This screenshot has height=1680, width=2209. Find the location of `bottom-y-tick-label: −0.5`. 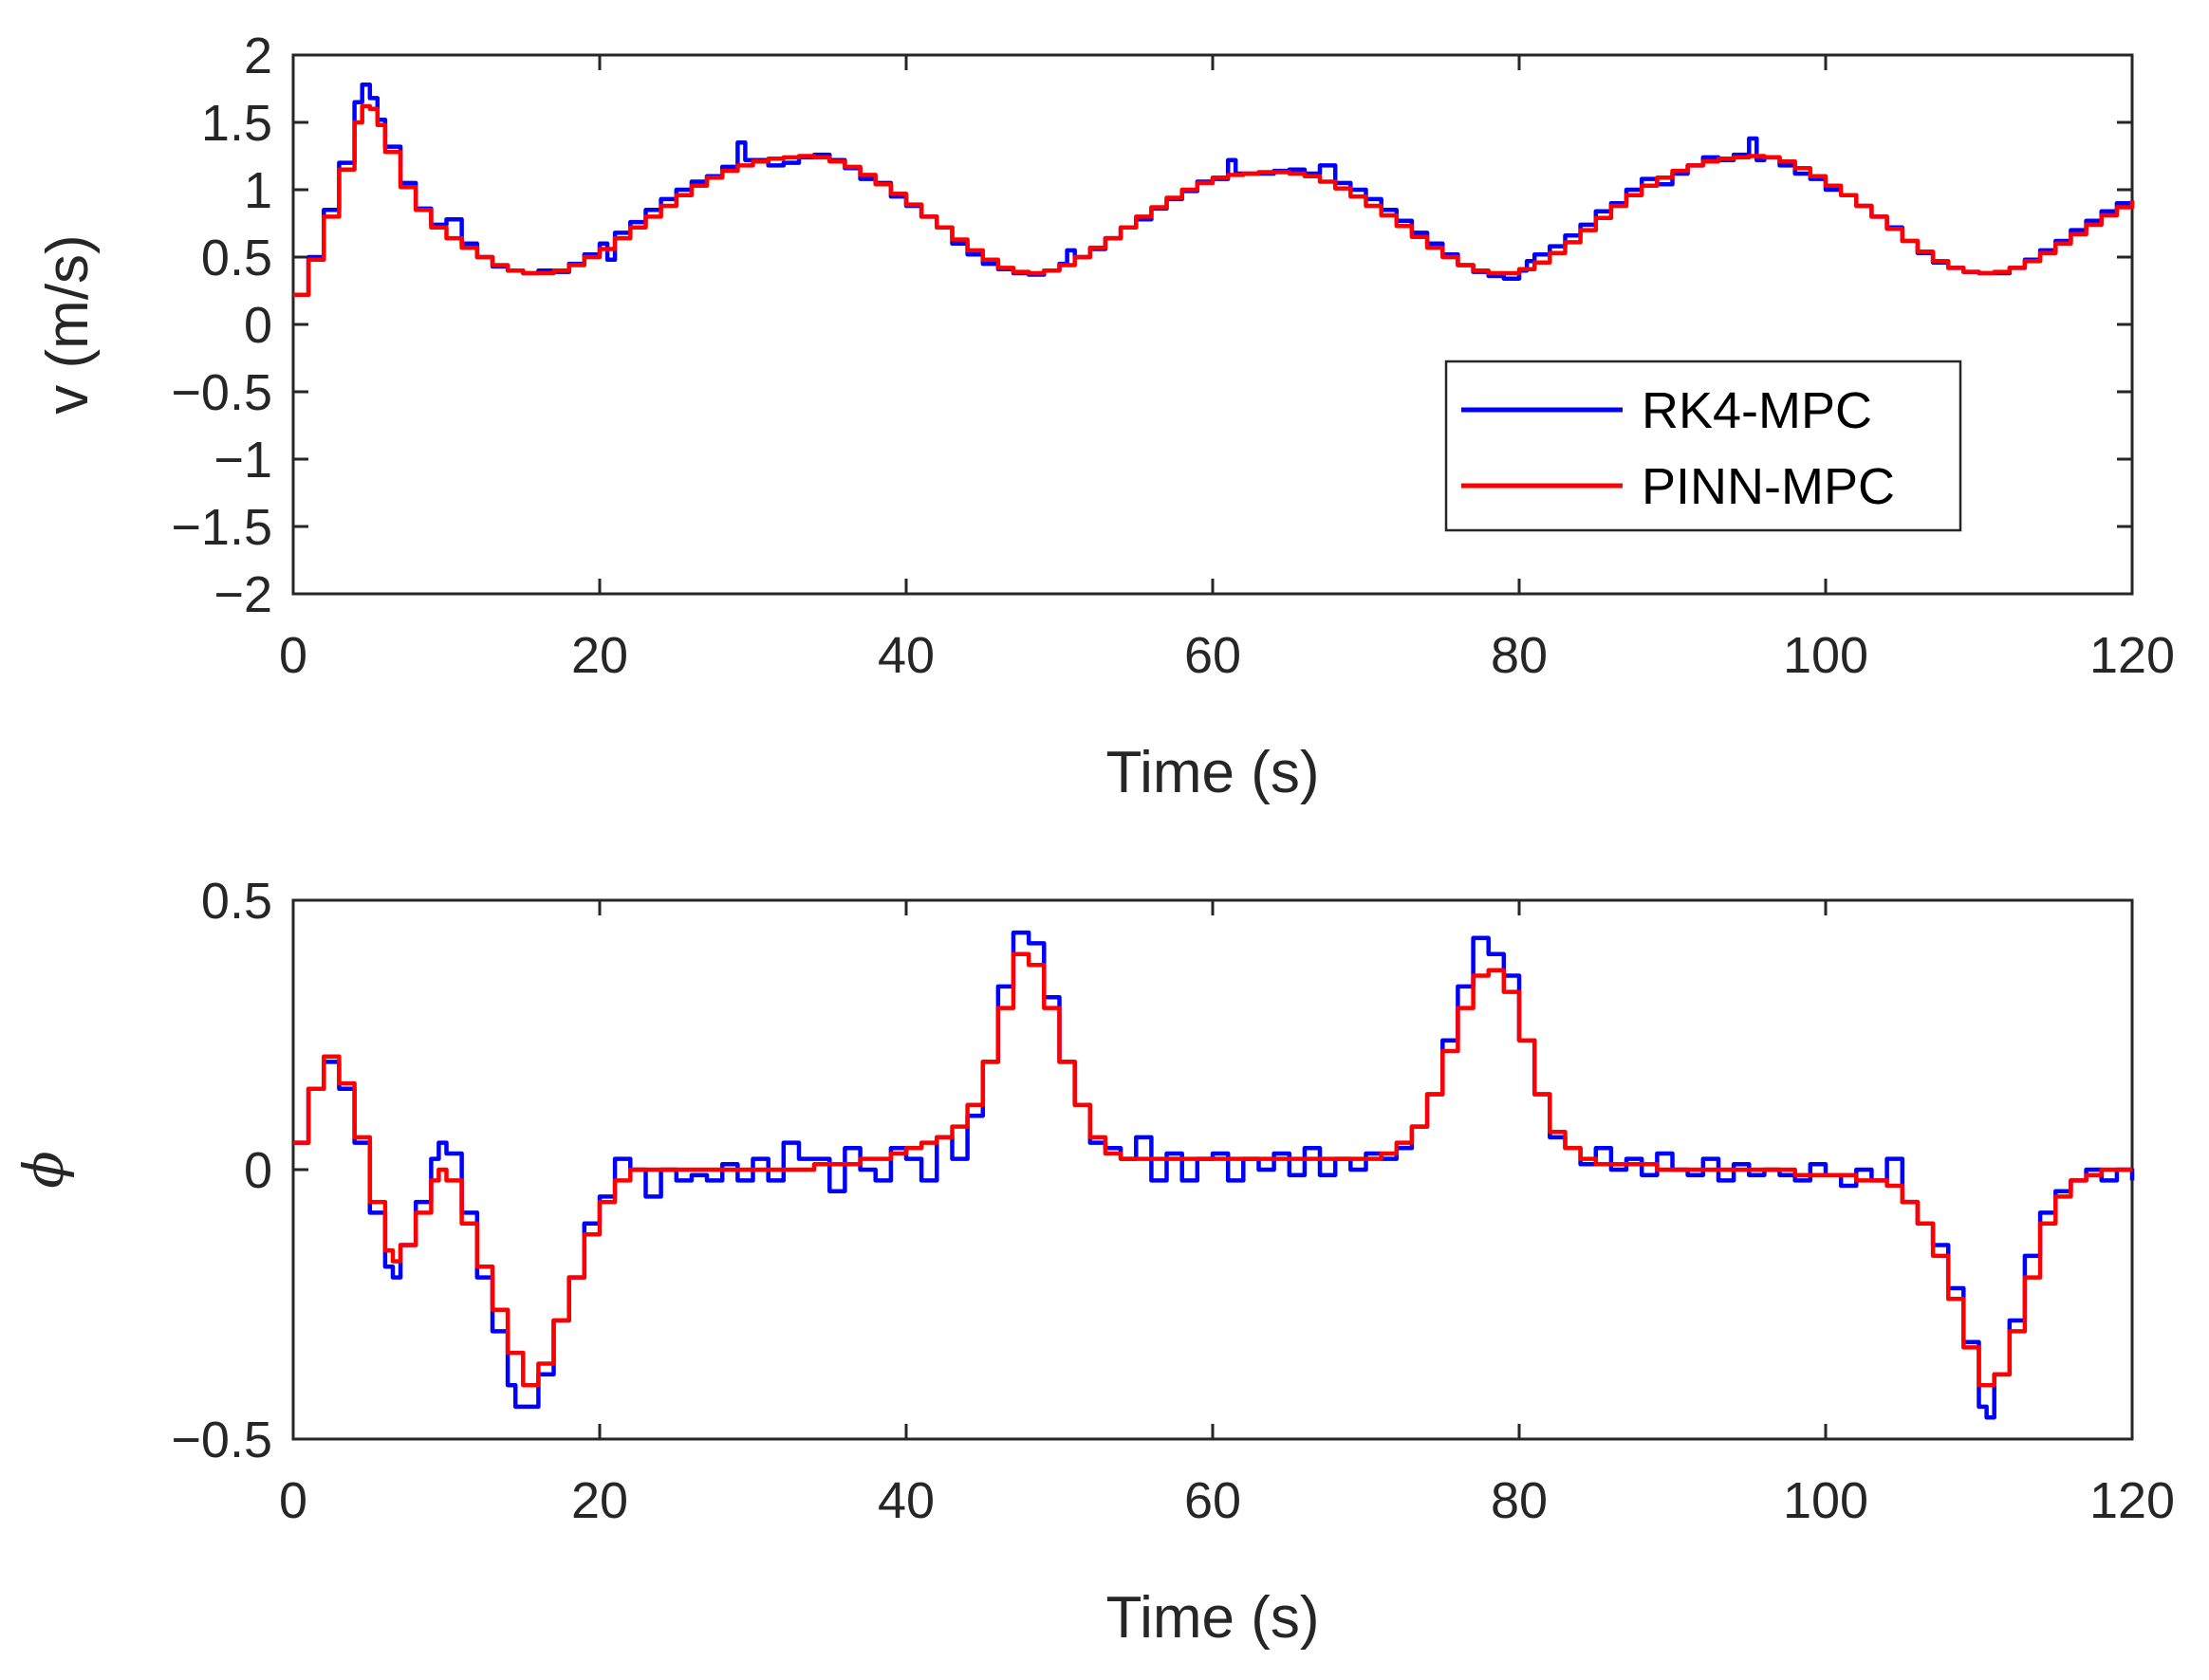

bottom-y-tick-label: −0.5 is located at coordinates (221, 1440).